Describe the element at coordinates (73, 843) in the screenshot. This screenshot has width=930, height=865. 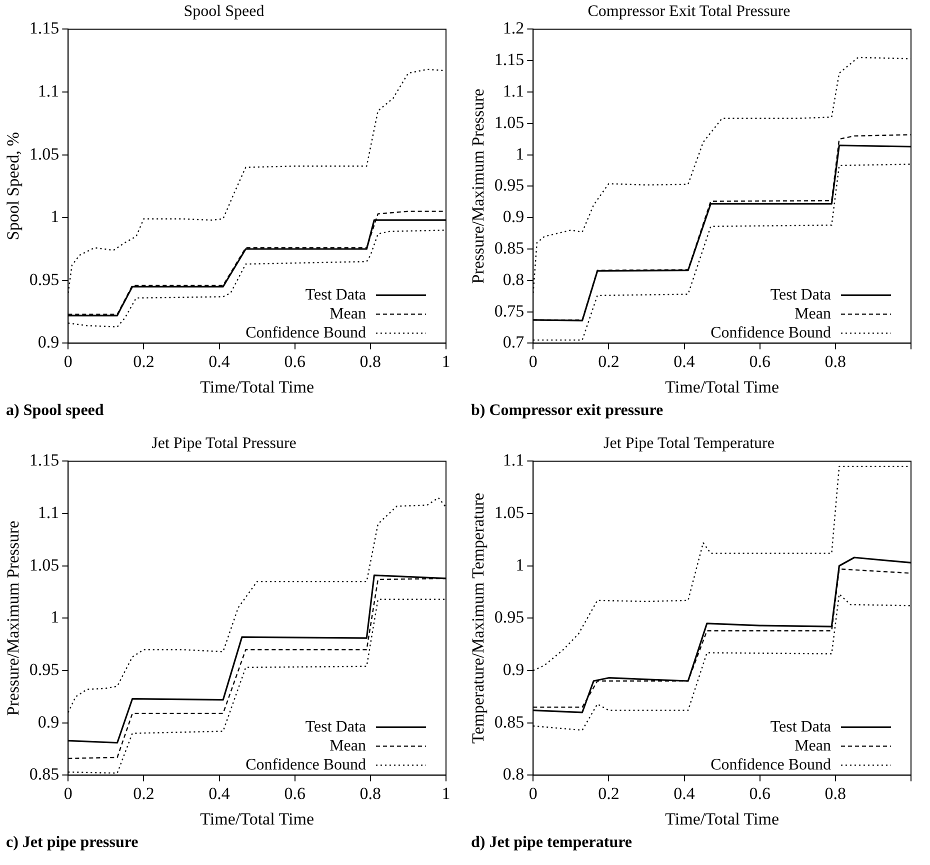
I see `text: c) Jet pipe pressure` at that location.